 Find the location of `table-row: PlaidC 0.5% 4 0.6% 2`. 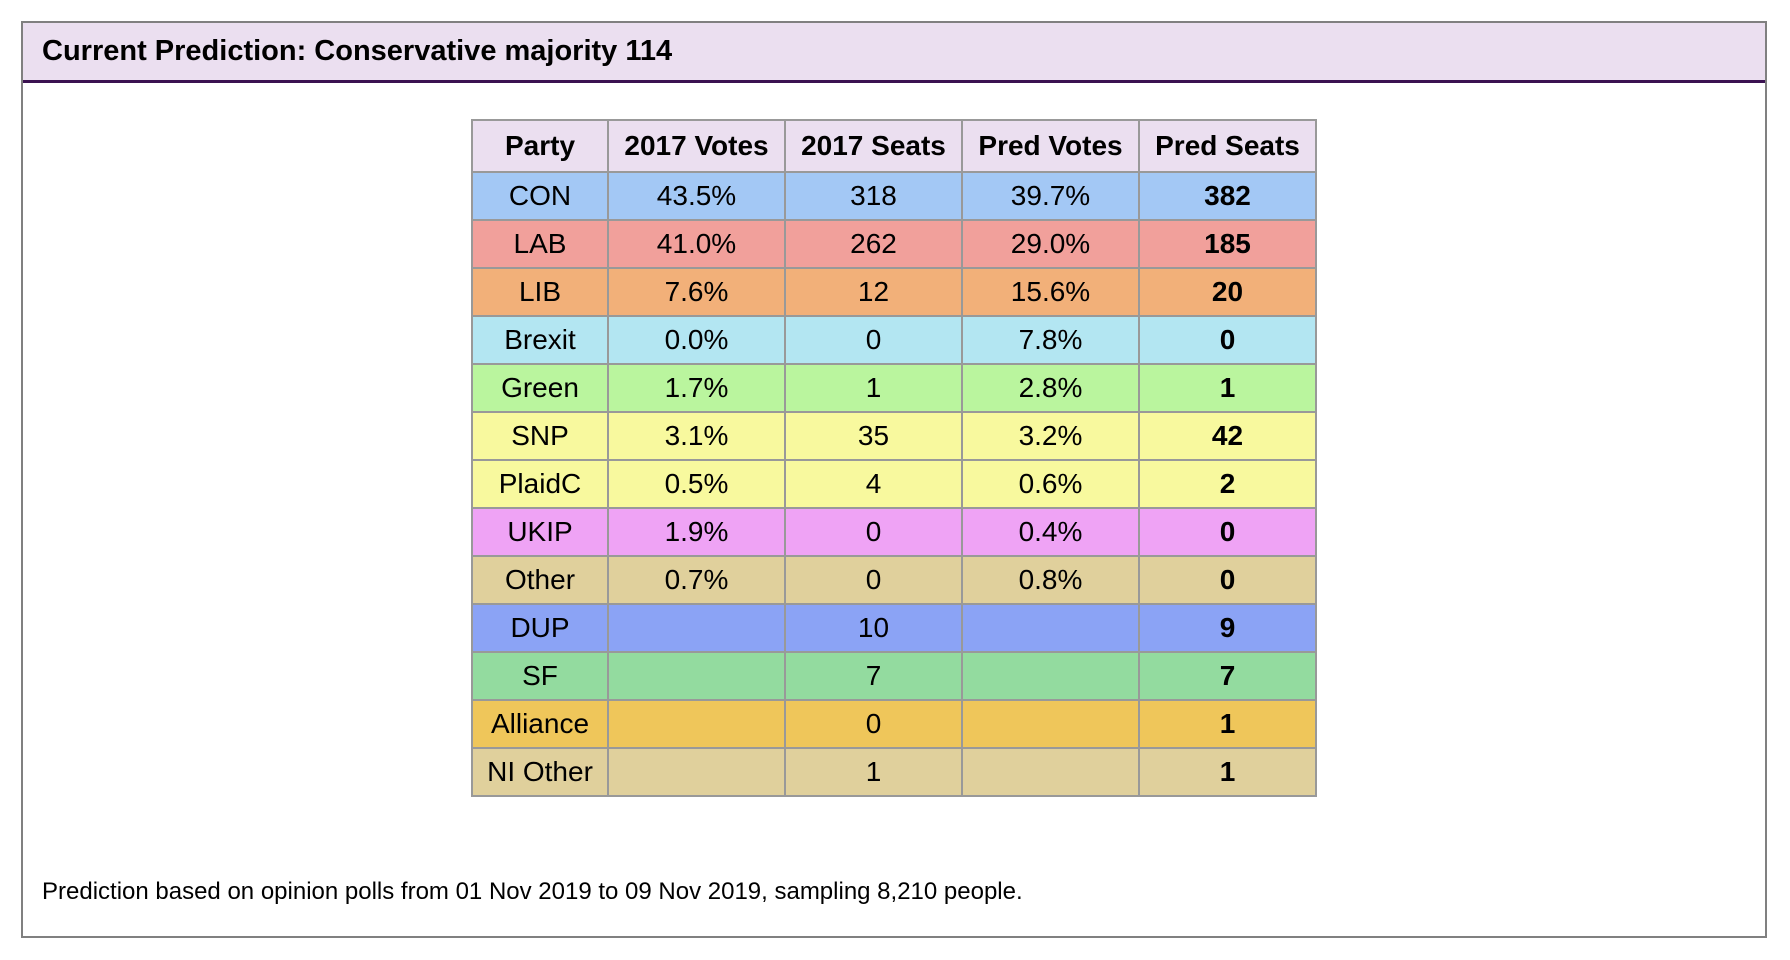

table-row: PlaidC 0.5% 4 0.6% 2 is located at coordinates (894, 484).